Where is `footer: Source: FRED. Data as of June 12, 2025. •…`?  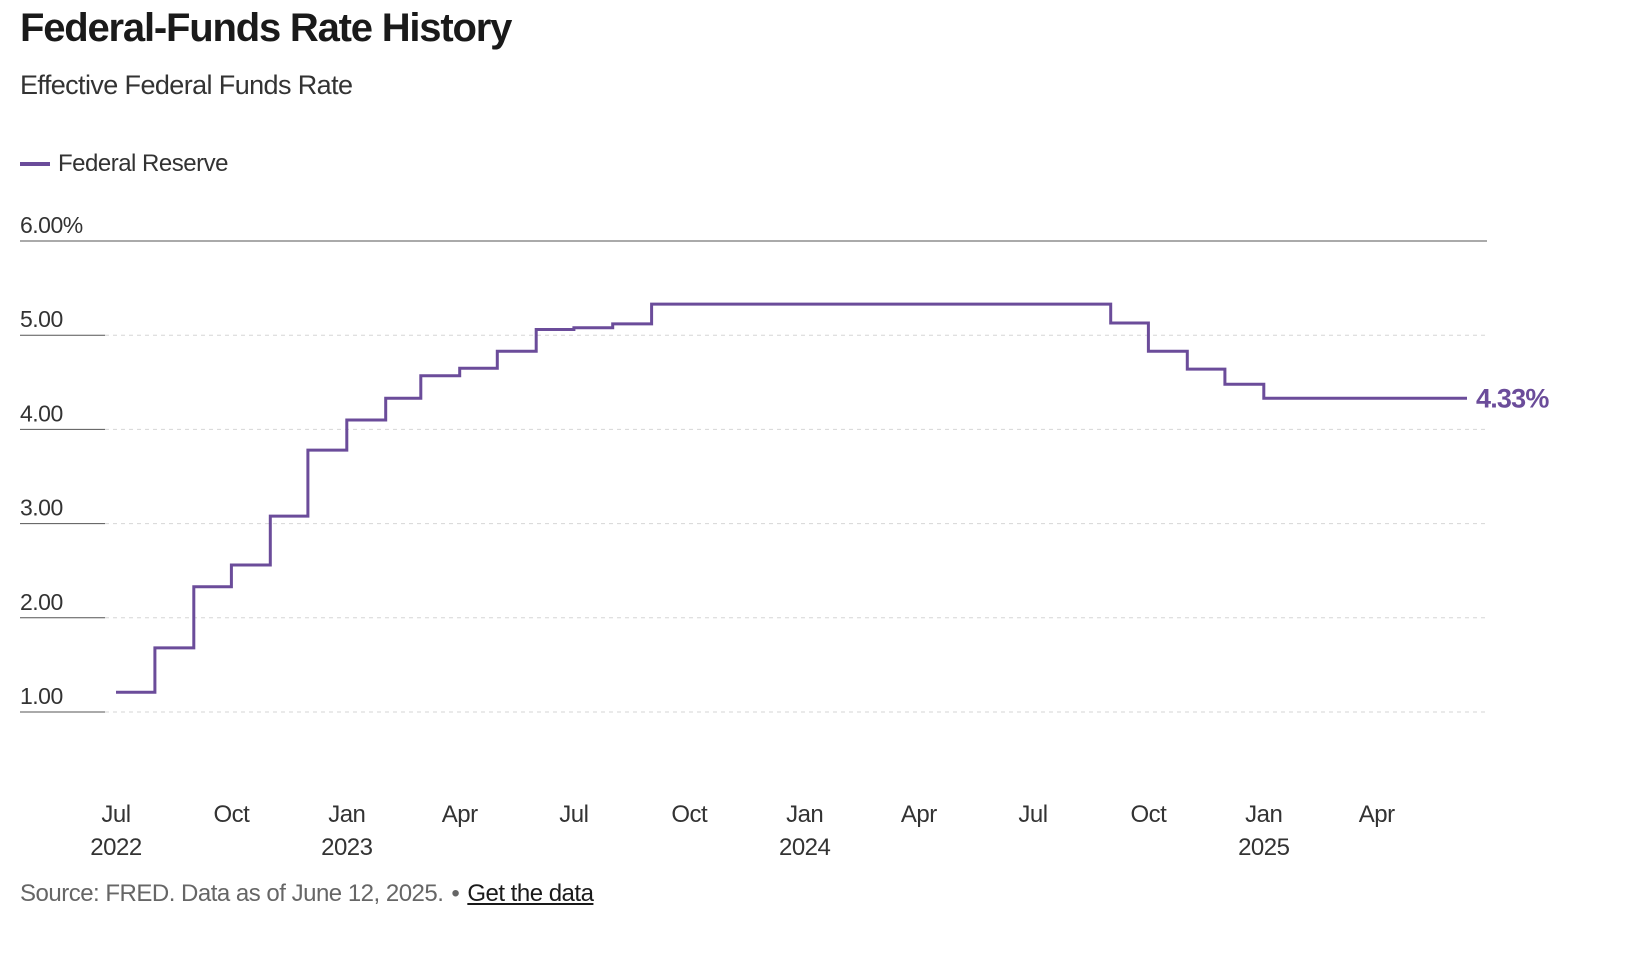 footer: Source: FRED. Data as of June 12, 2025. •… is located at coordinates (307, 894).